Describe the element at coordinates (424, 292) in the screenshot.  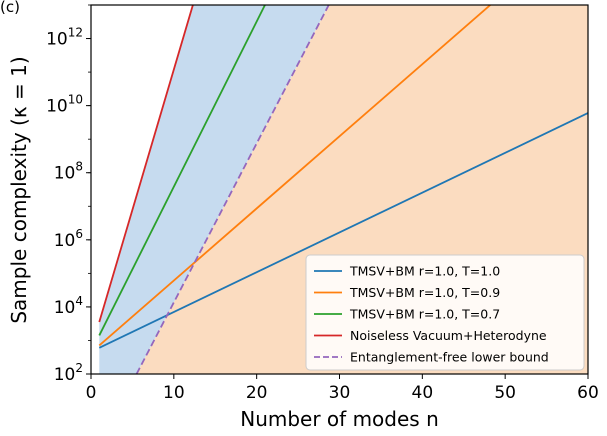
I see `legend-label: TMSV+BM r=1.0, T=0.9` at that location.